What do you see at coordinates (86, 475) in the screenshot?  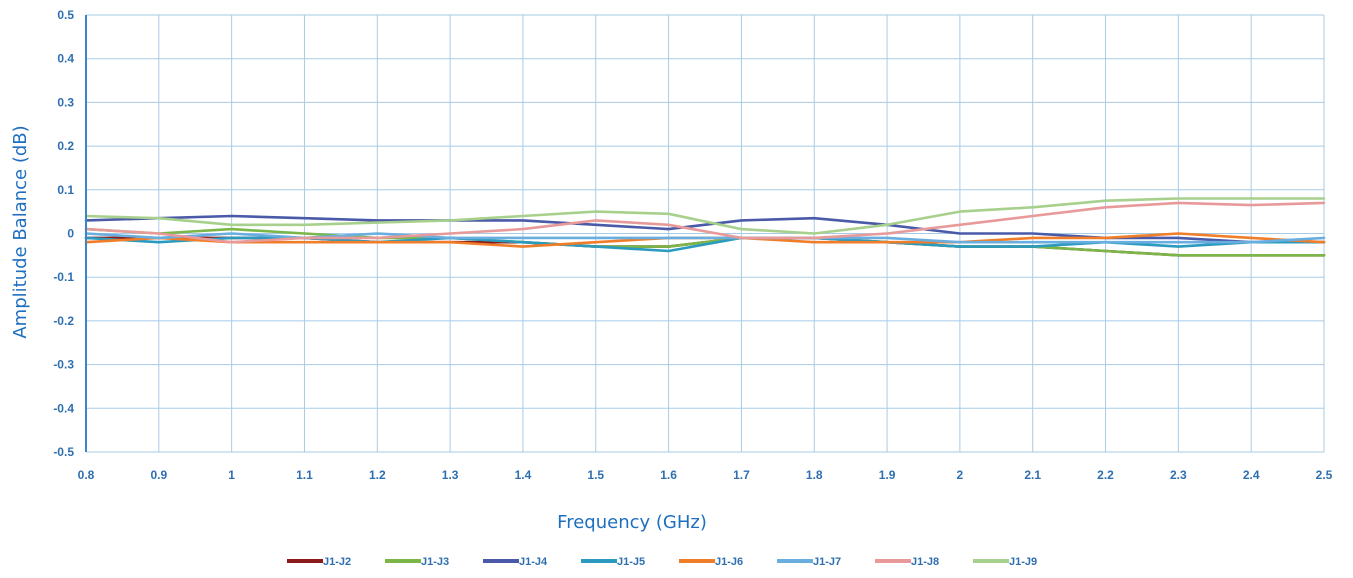 I see `x-tick-label: 0.8` at bounding box center [86, 475].